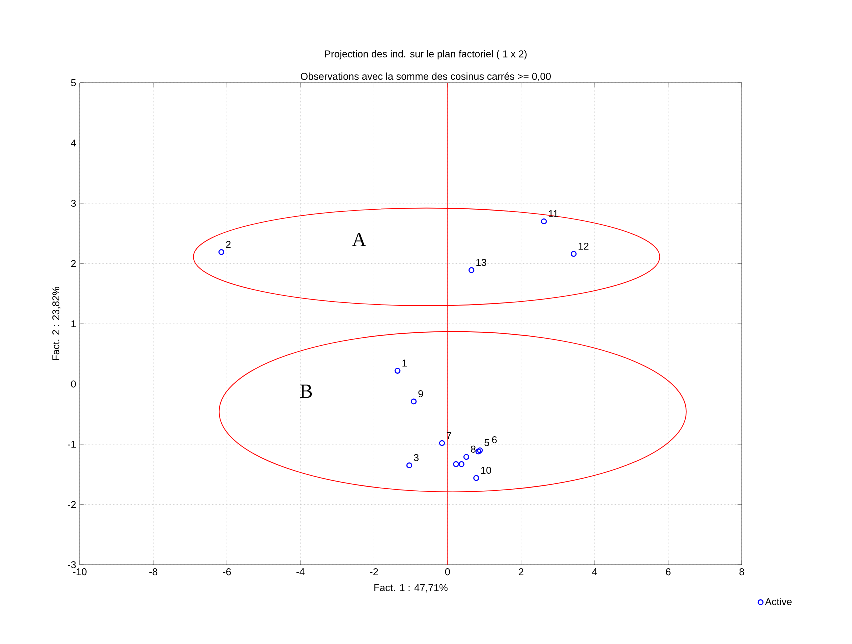 This screenshot has width=852, height=644. Describe the element at coordinates (778, 602) in the screenshot. I see `legend-label: Active` at that location.